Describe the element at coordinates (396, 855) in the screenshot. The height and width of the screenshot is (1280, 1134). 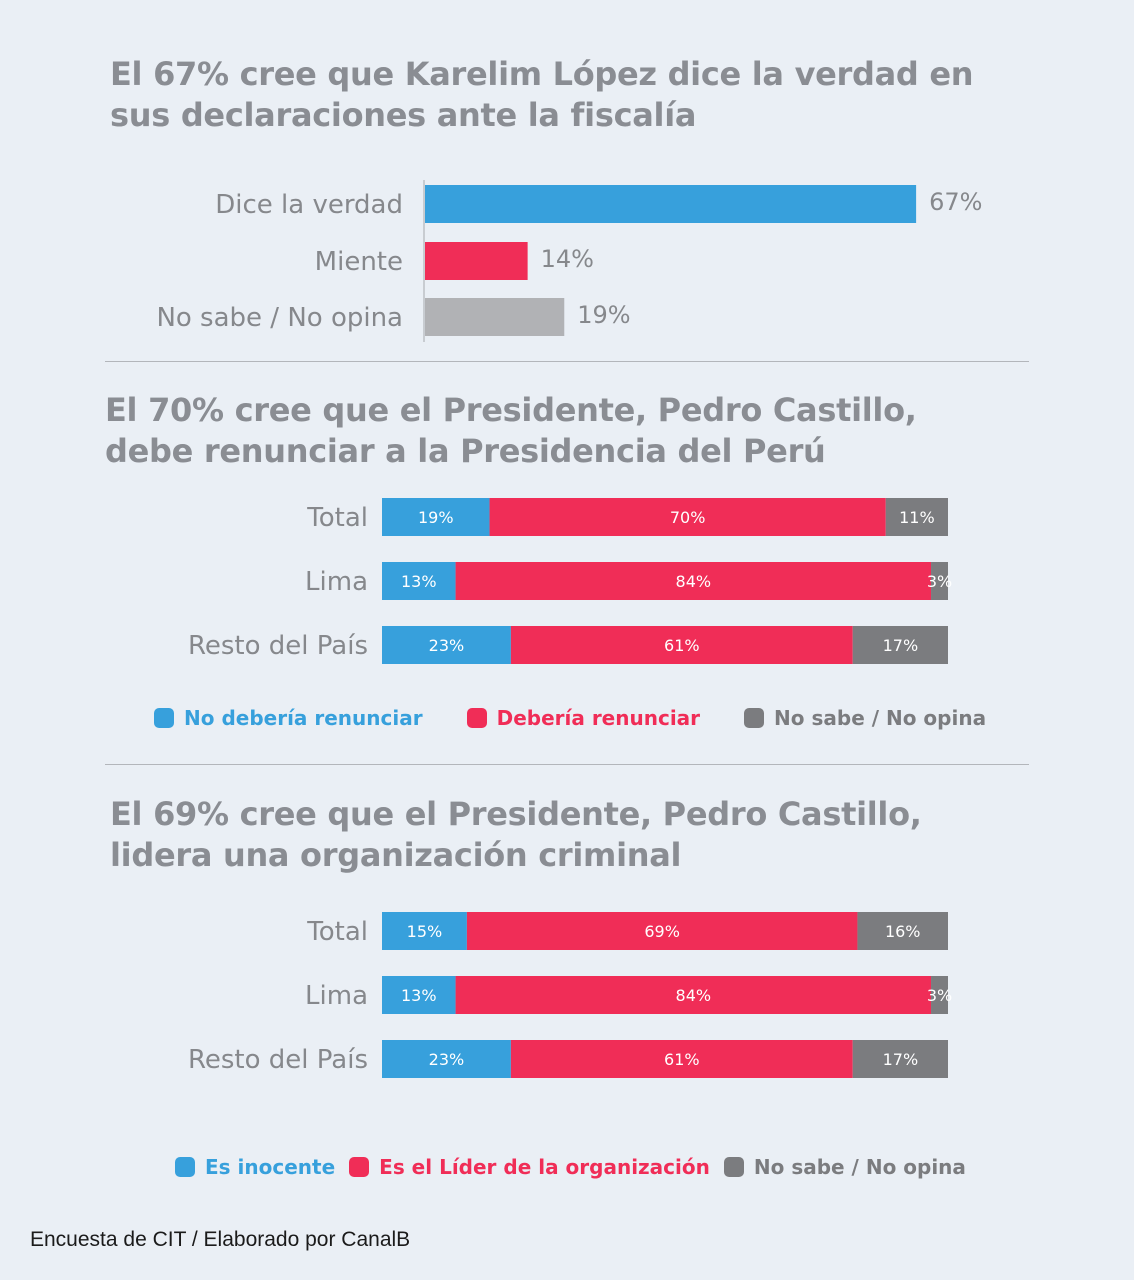
I see `chart3-title-line2: lidera una organización criminal` at that location.